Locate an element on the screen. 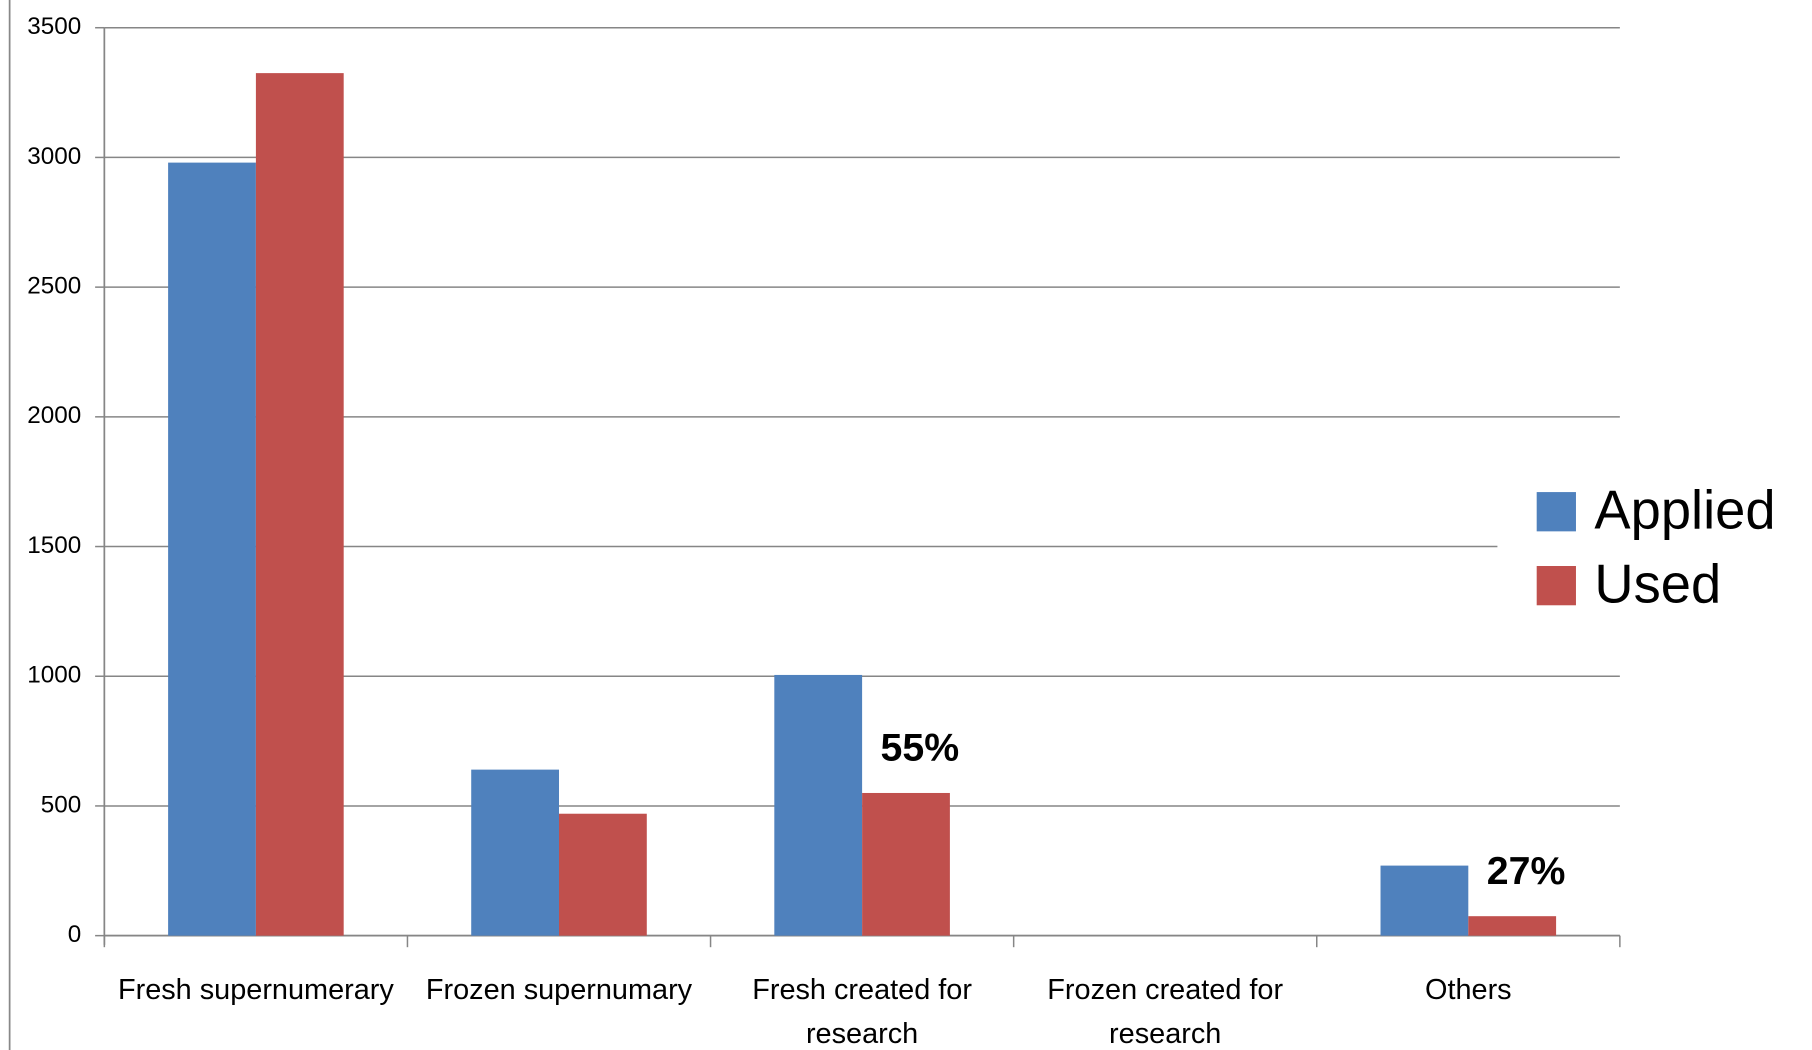 Image resolution: width=1812 pixels, height=1050 pixels. data-annotation: 27% is located at coordinates (1526, 871).